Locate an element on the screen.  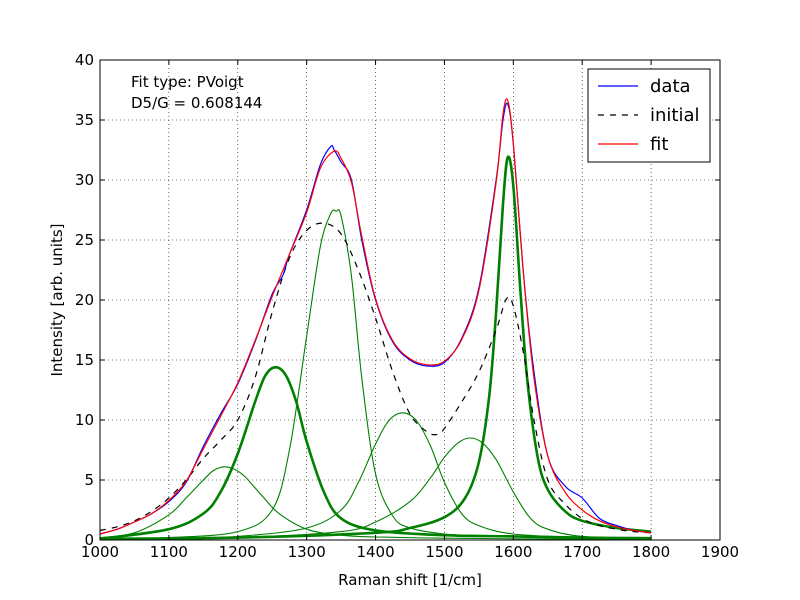
x-tick-label: 1300 is located at coordinates (307, 552).